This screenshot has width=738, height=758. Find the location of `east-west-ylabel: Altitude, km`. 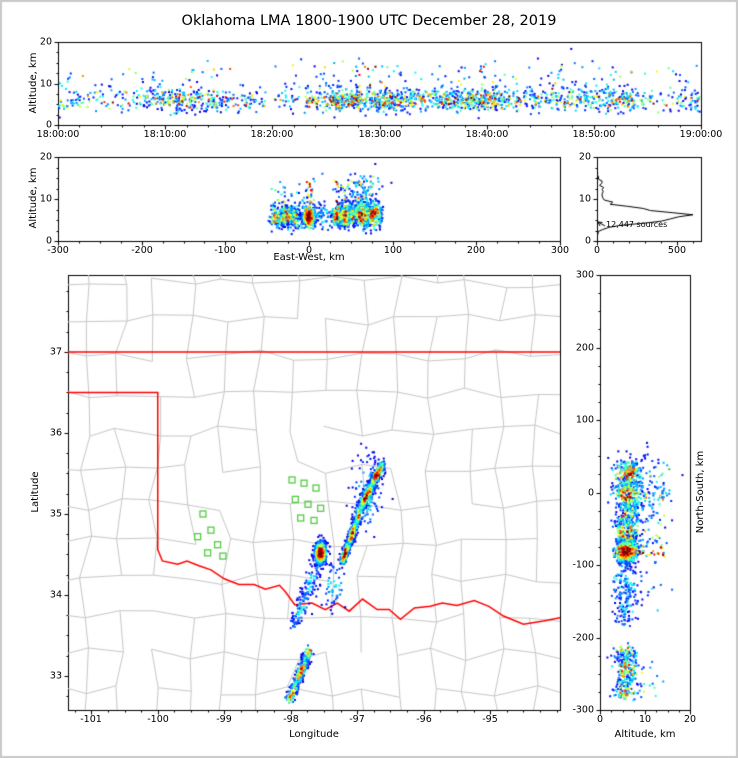

east-west-ylabel: Altitude, km is located at coordinates (33, 198).